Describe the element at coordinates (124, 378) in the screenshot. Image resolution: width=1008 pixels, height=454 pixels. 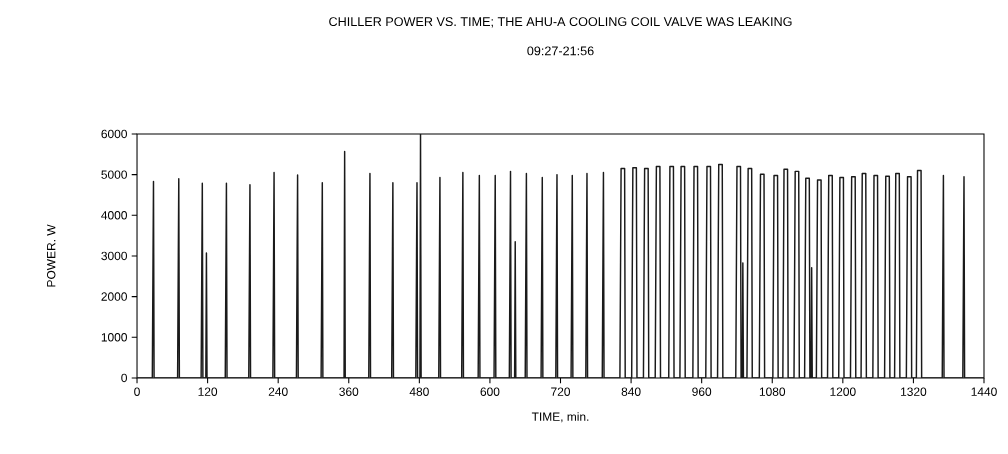
I see `y-tick-label: 0` at that location.